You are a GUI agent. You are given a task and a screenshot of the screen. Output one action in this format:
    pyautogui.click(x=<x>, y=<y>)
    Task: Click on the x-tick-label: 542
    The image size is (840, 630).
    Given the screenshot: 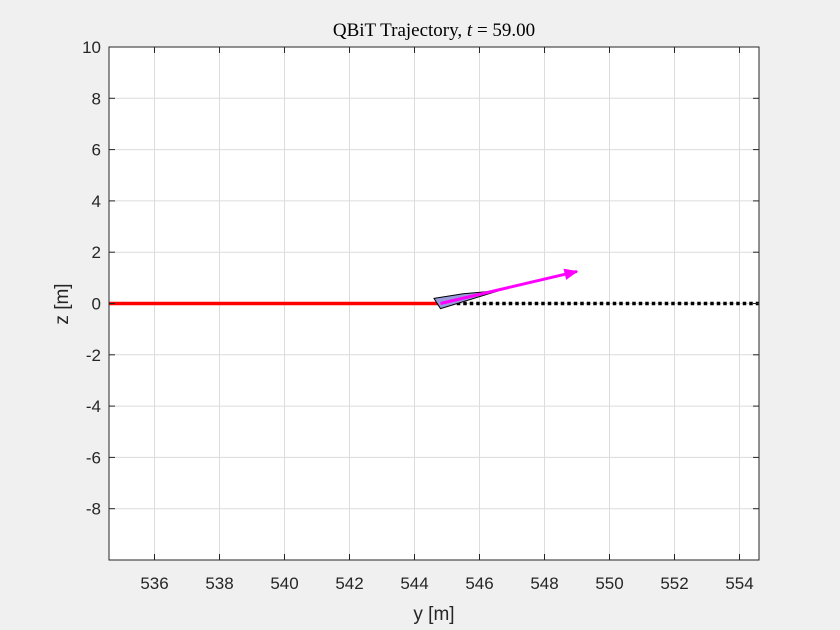 What is the action you would take?
    pyautogui.click(x=349, y=583)
    